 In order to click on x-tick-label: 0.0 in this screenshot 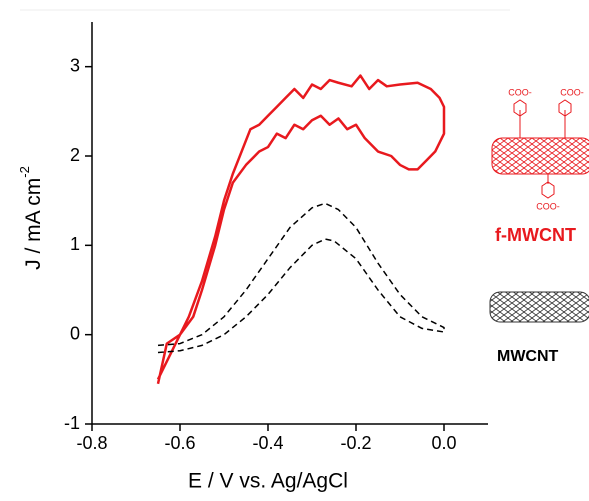, I will do `click(443, 443)`.